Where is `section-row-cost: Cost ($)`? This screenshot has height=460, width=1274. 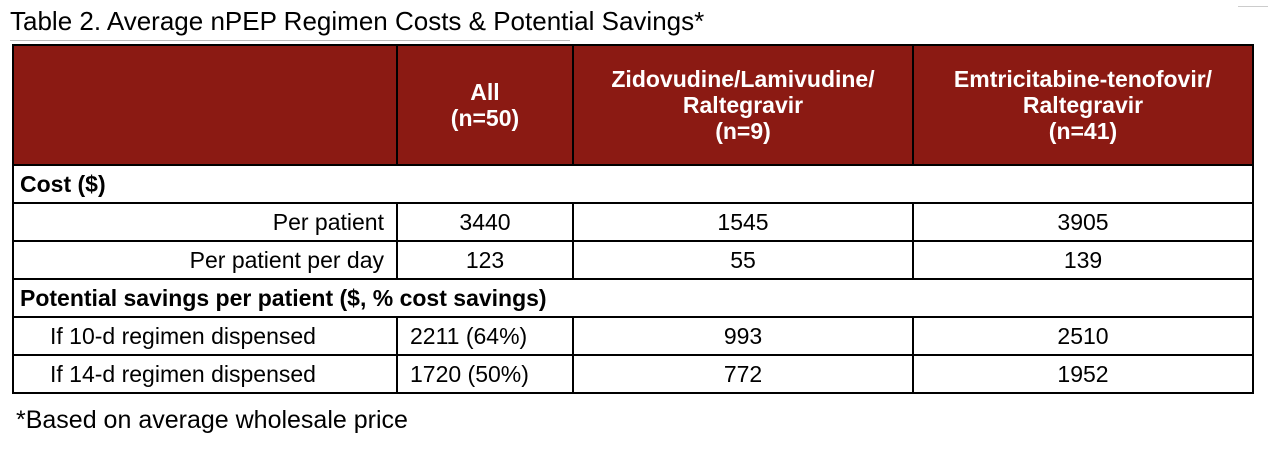 section-row-cost: Cost ($) is located at coordinates (633, 184).